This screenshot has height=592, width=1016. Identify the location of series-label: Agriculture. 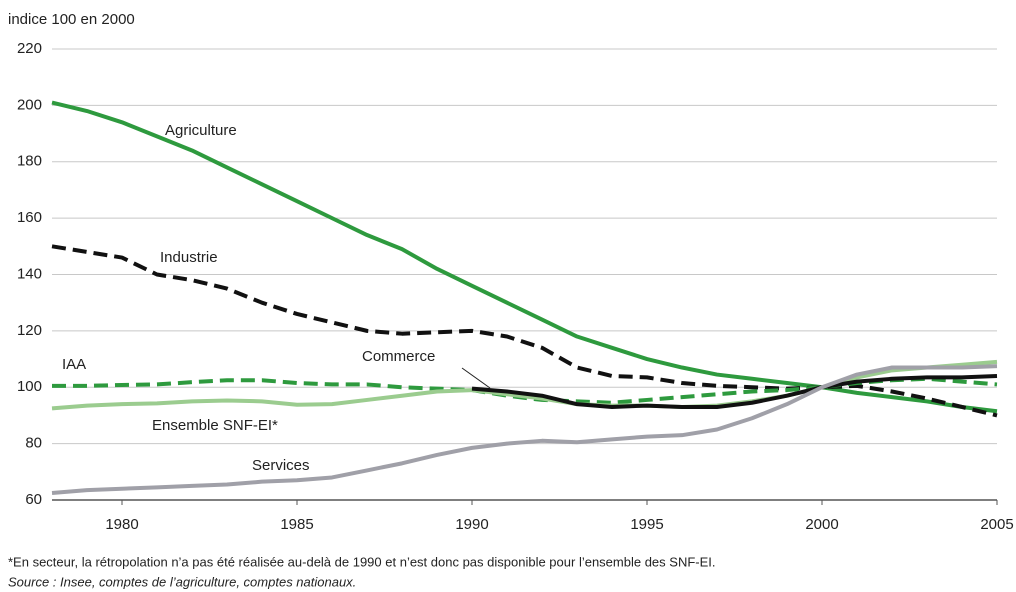
(201, 130).